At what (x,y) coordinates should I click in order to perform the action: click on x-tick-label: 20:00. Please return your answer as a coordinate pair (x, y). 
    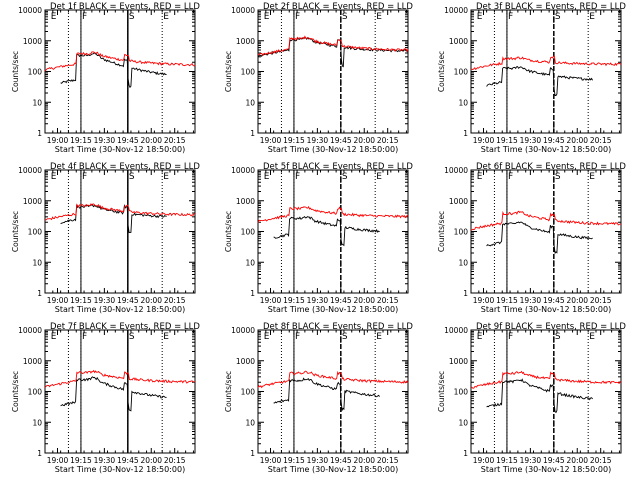
    Looking at the image, I should click on (364, 460).